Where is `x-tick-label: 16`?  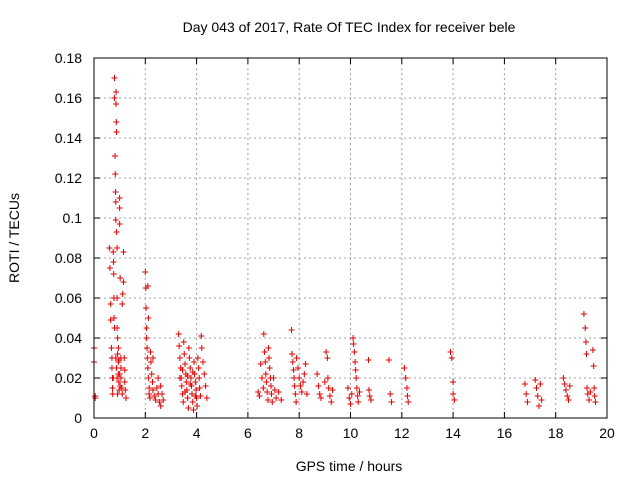
x-tick-label: 16 is located at coordinates (505, 433).